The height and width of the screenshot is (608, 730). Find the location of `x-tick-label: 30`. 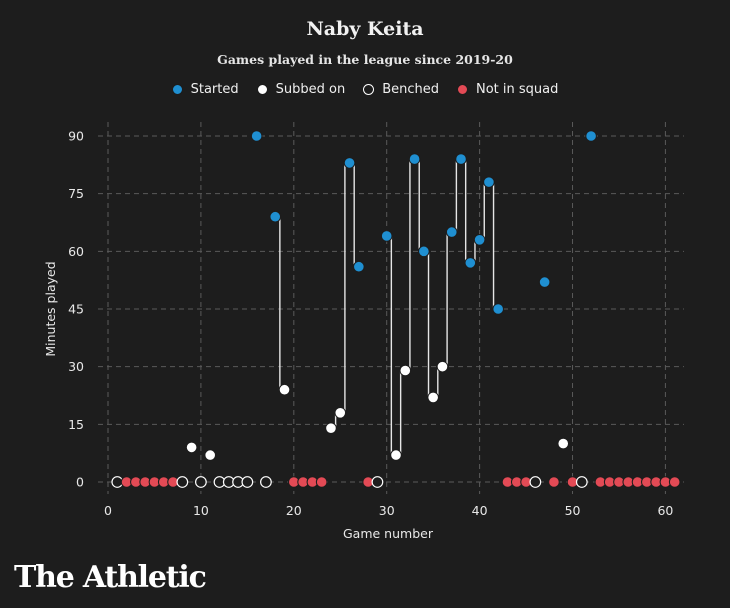

x-tick-label: 30 is located at coordinates (387, 510).